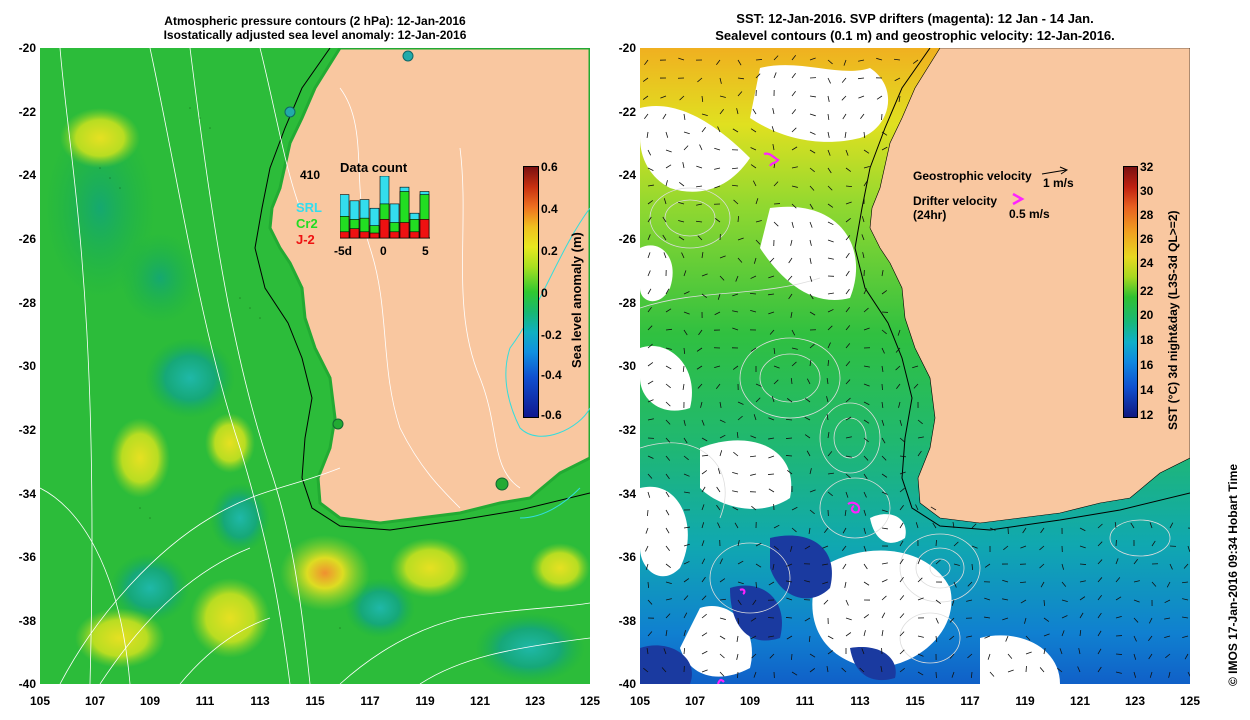  What do you see at coordinates (27, 239) in the screenshot?
I see `left-ytick: -26` at bounding box center [27, 239].